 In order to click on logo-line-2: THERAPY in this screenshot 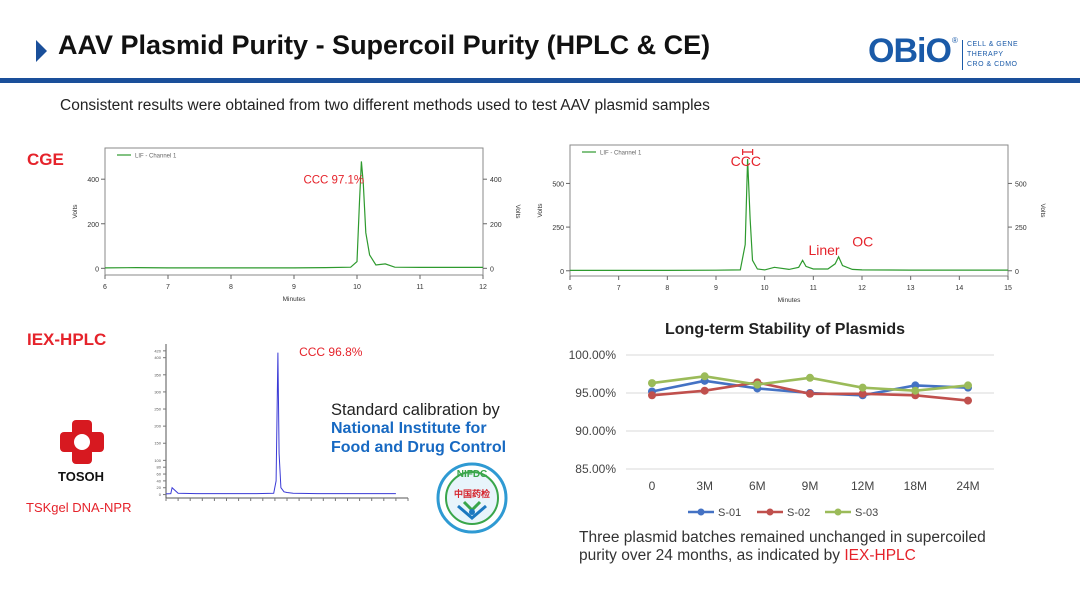, I will do `click(985, 54)`.